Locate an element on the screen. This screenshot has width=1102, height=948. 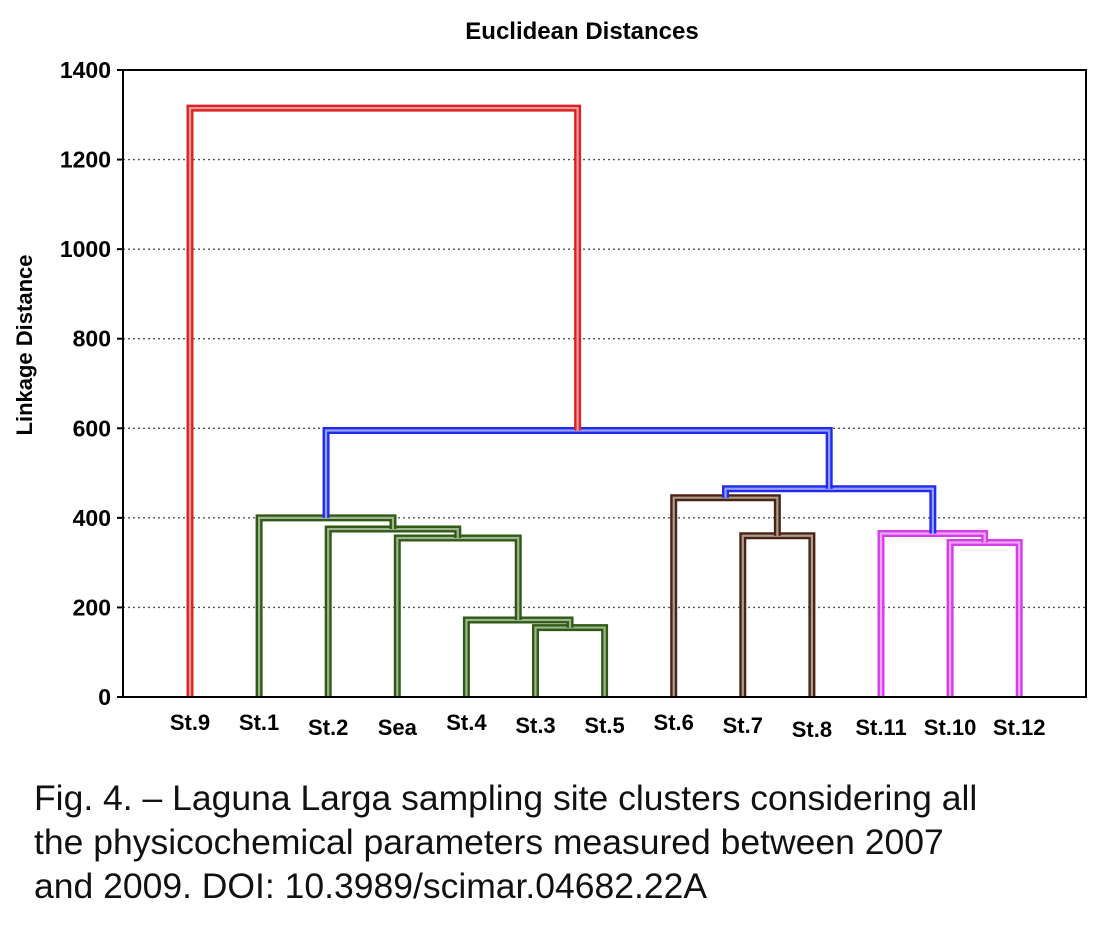
cluster-link-highlight-m11 is located at coordinates (577, 473).